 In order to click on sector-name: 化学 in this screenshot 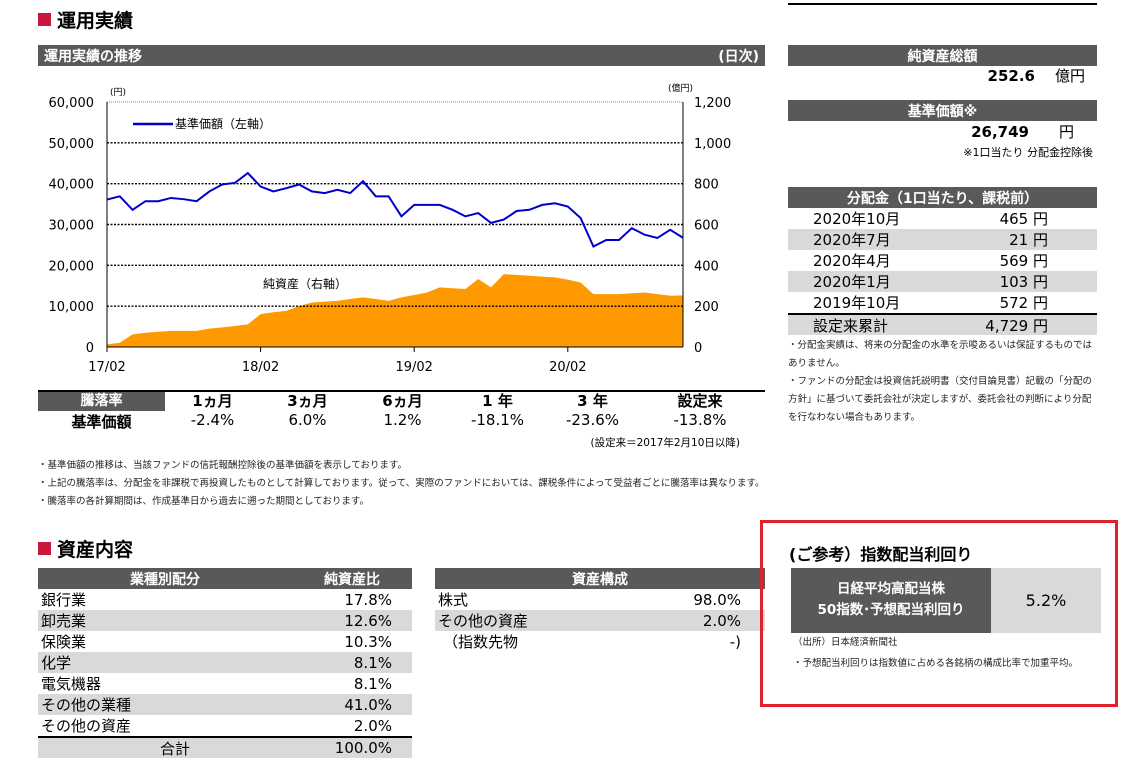, I will do `click(56, 663)`.